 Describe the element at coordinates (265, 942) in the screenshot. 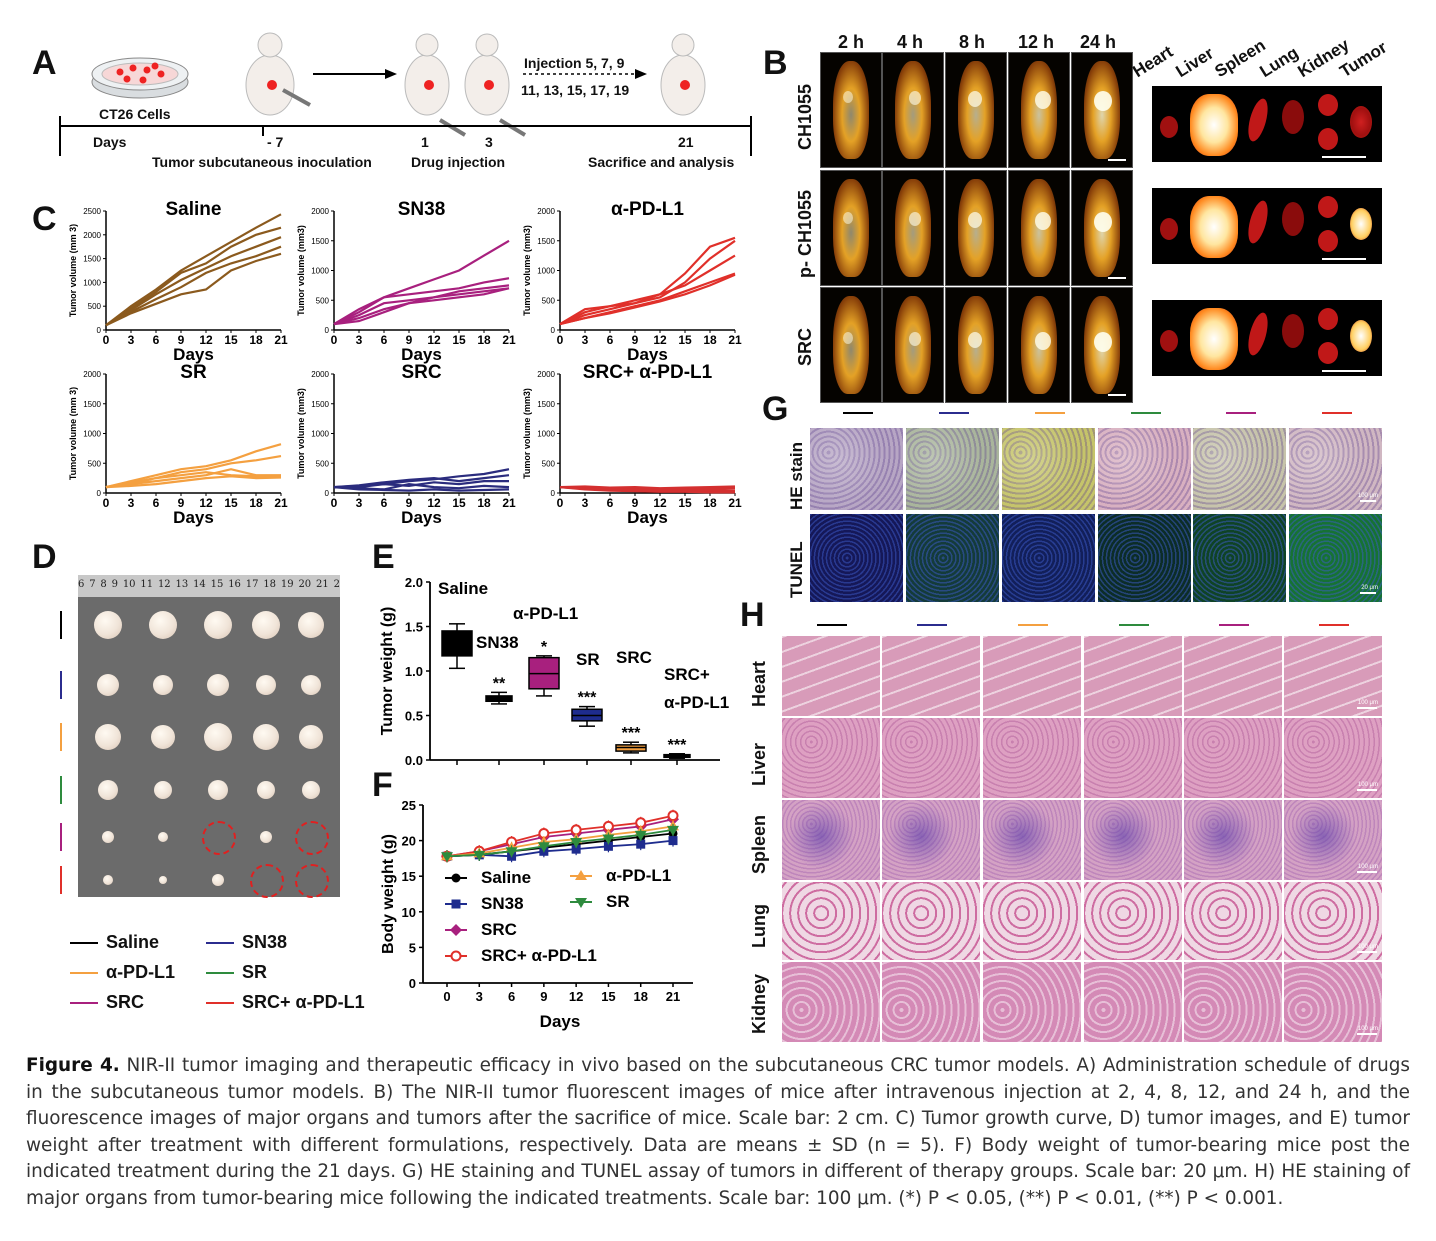

I see `legend-label: SN38` at that location.